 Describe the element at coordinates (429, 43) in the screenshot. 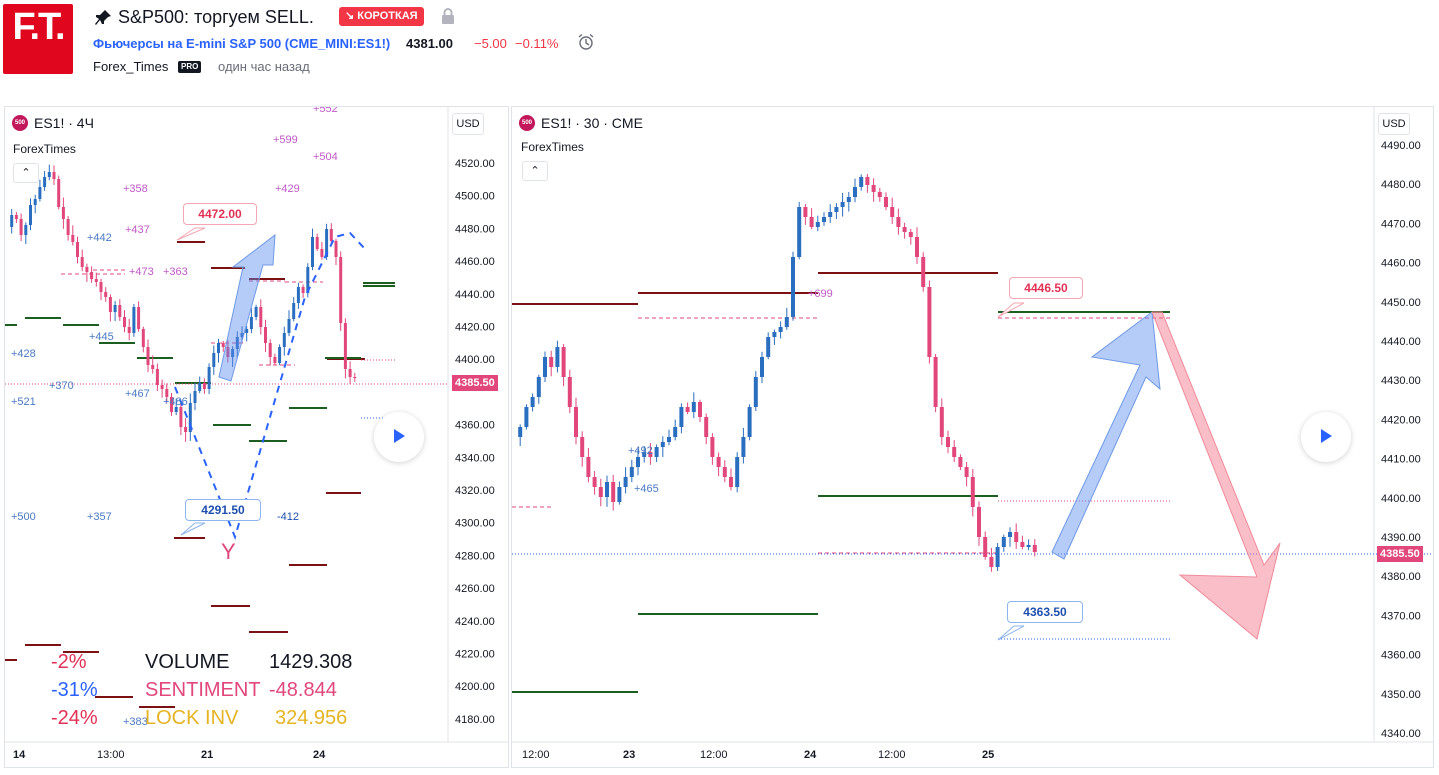

I see `header-price: 4381.00` at that location.